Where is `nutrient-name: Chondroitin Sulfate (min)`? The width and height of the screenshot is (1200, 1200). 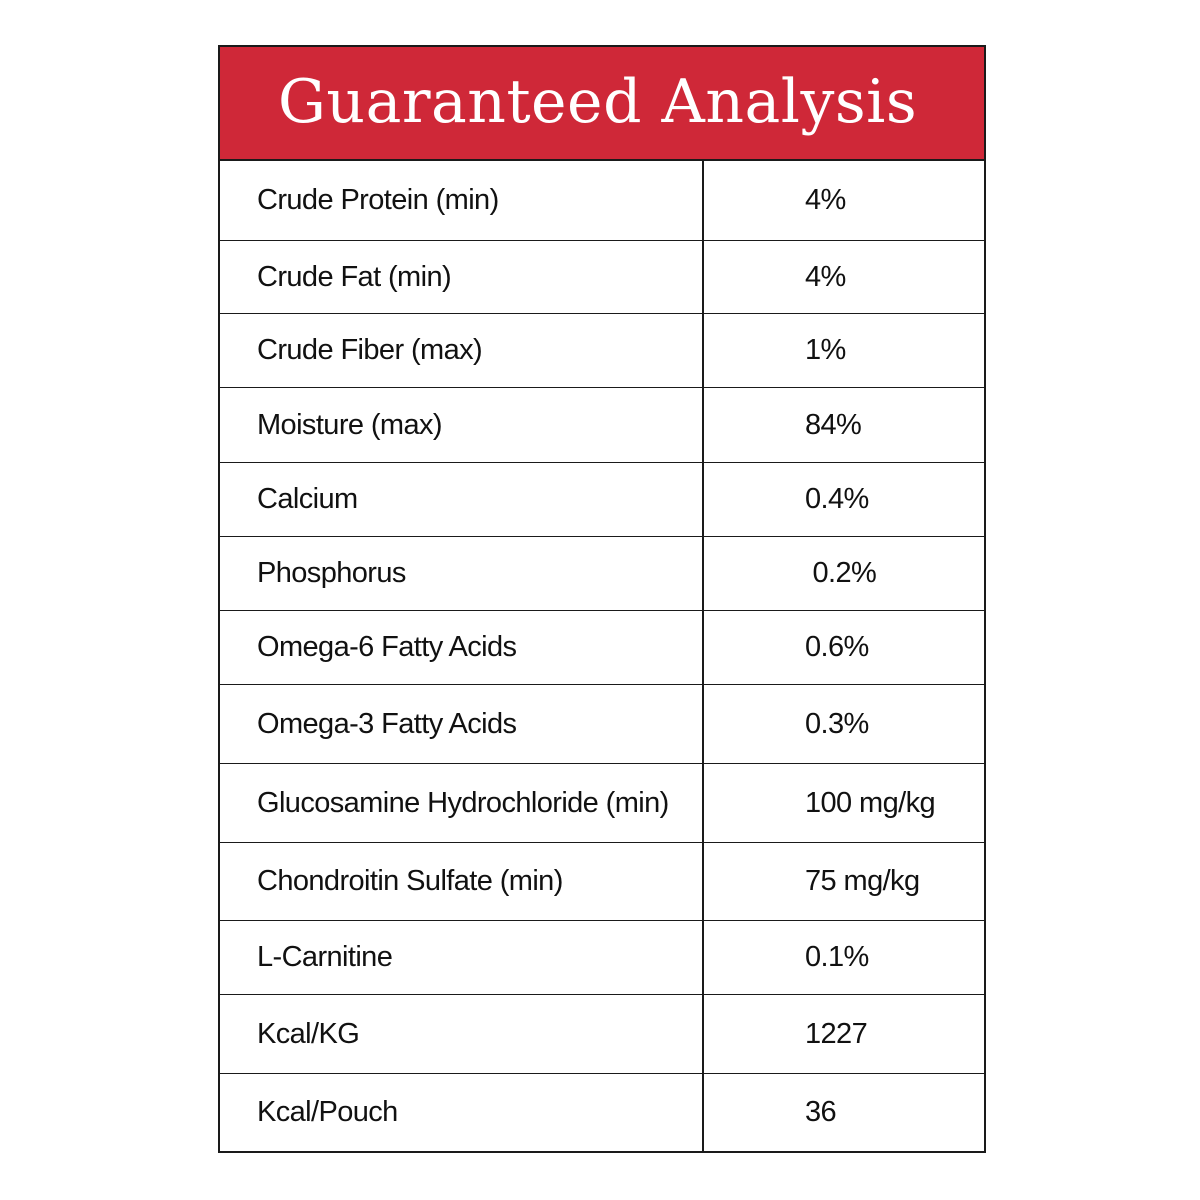
nutrient-name: Chondroitin Sulfate (min) is located at coordinates (462, 881).